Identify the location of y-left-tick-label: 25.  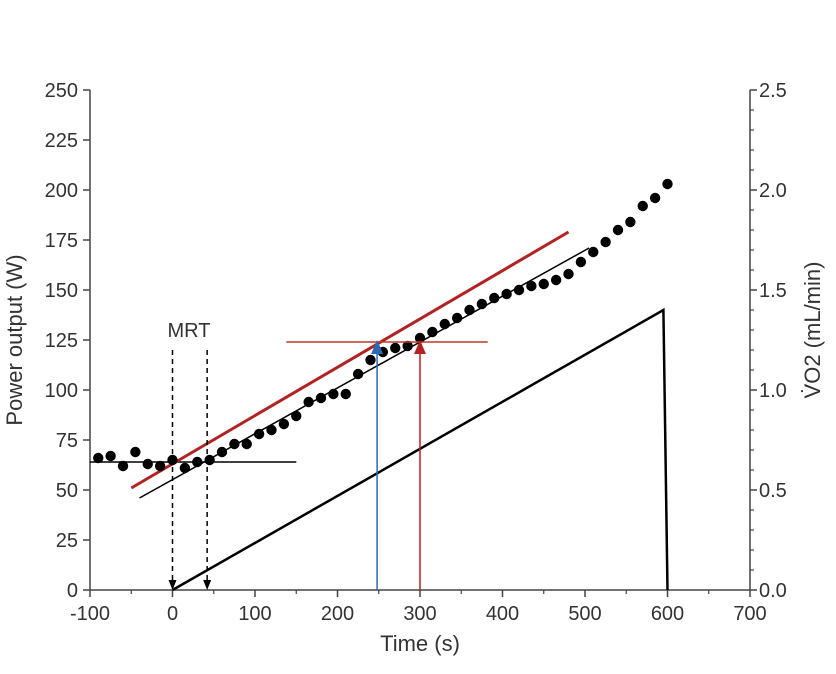
(67, 541).